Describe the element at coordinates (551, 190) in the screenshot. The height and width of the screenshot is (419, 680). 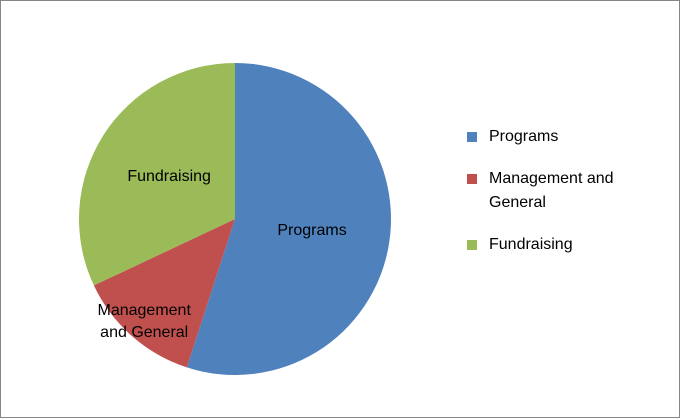
I see `legend-label: Management and General` at that location.